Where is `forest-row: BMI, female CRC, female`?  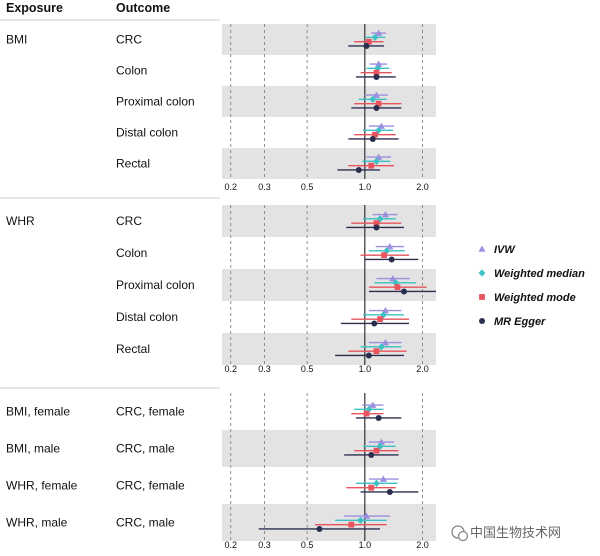
forest-row: BMI, female CRC, female is located at coordinates (204, 411).